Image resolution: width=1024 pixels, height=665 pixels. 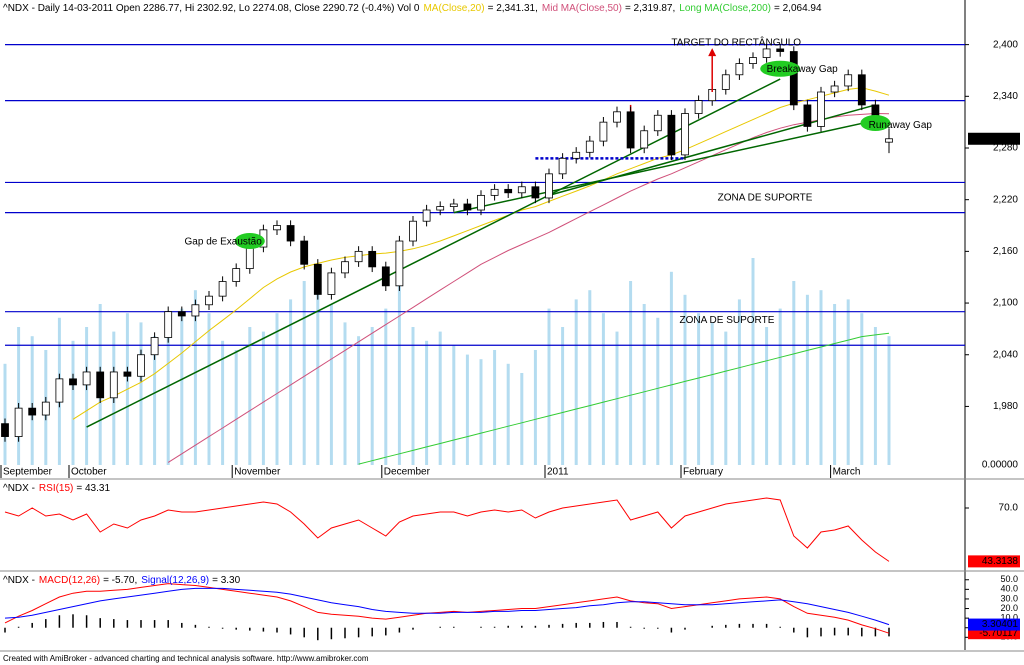 What do you see at coordinates (582, 8) in the screenshot?
I see `header-series-name: Mid MA(Close,50)` at bounding box center [582, 8].